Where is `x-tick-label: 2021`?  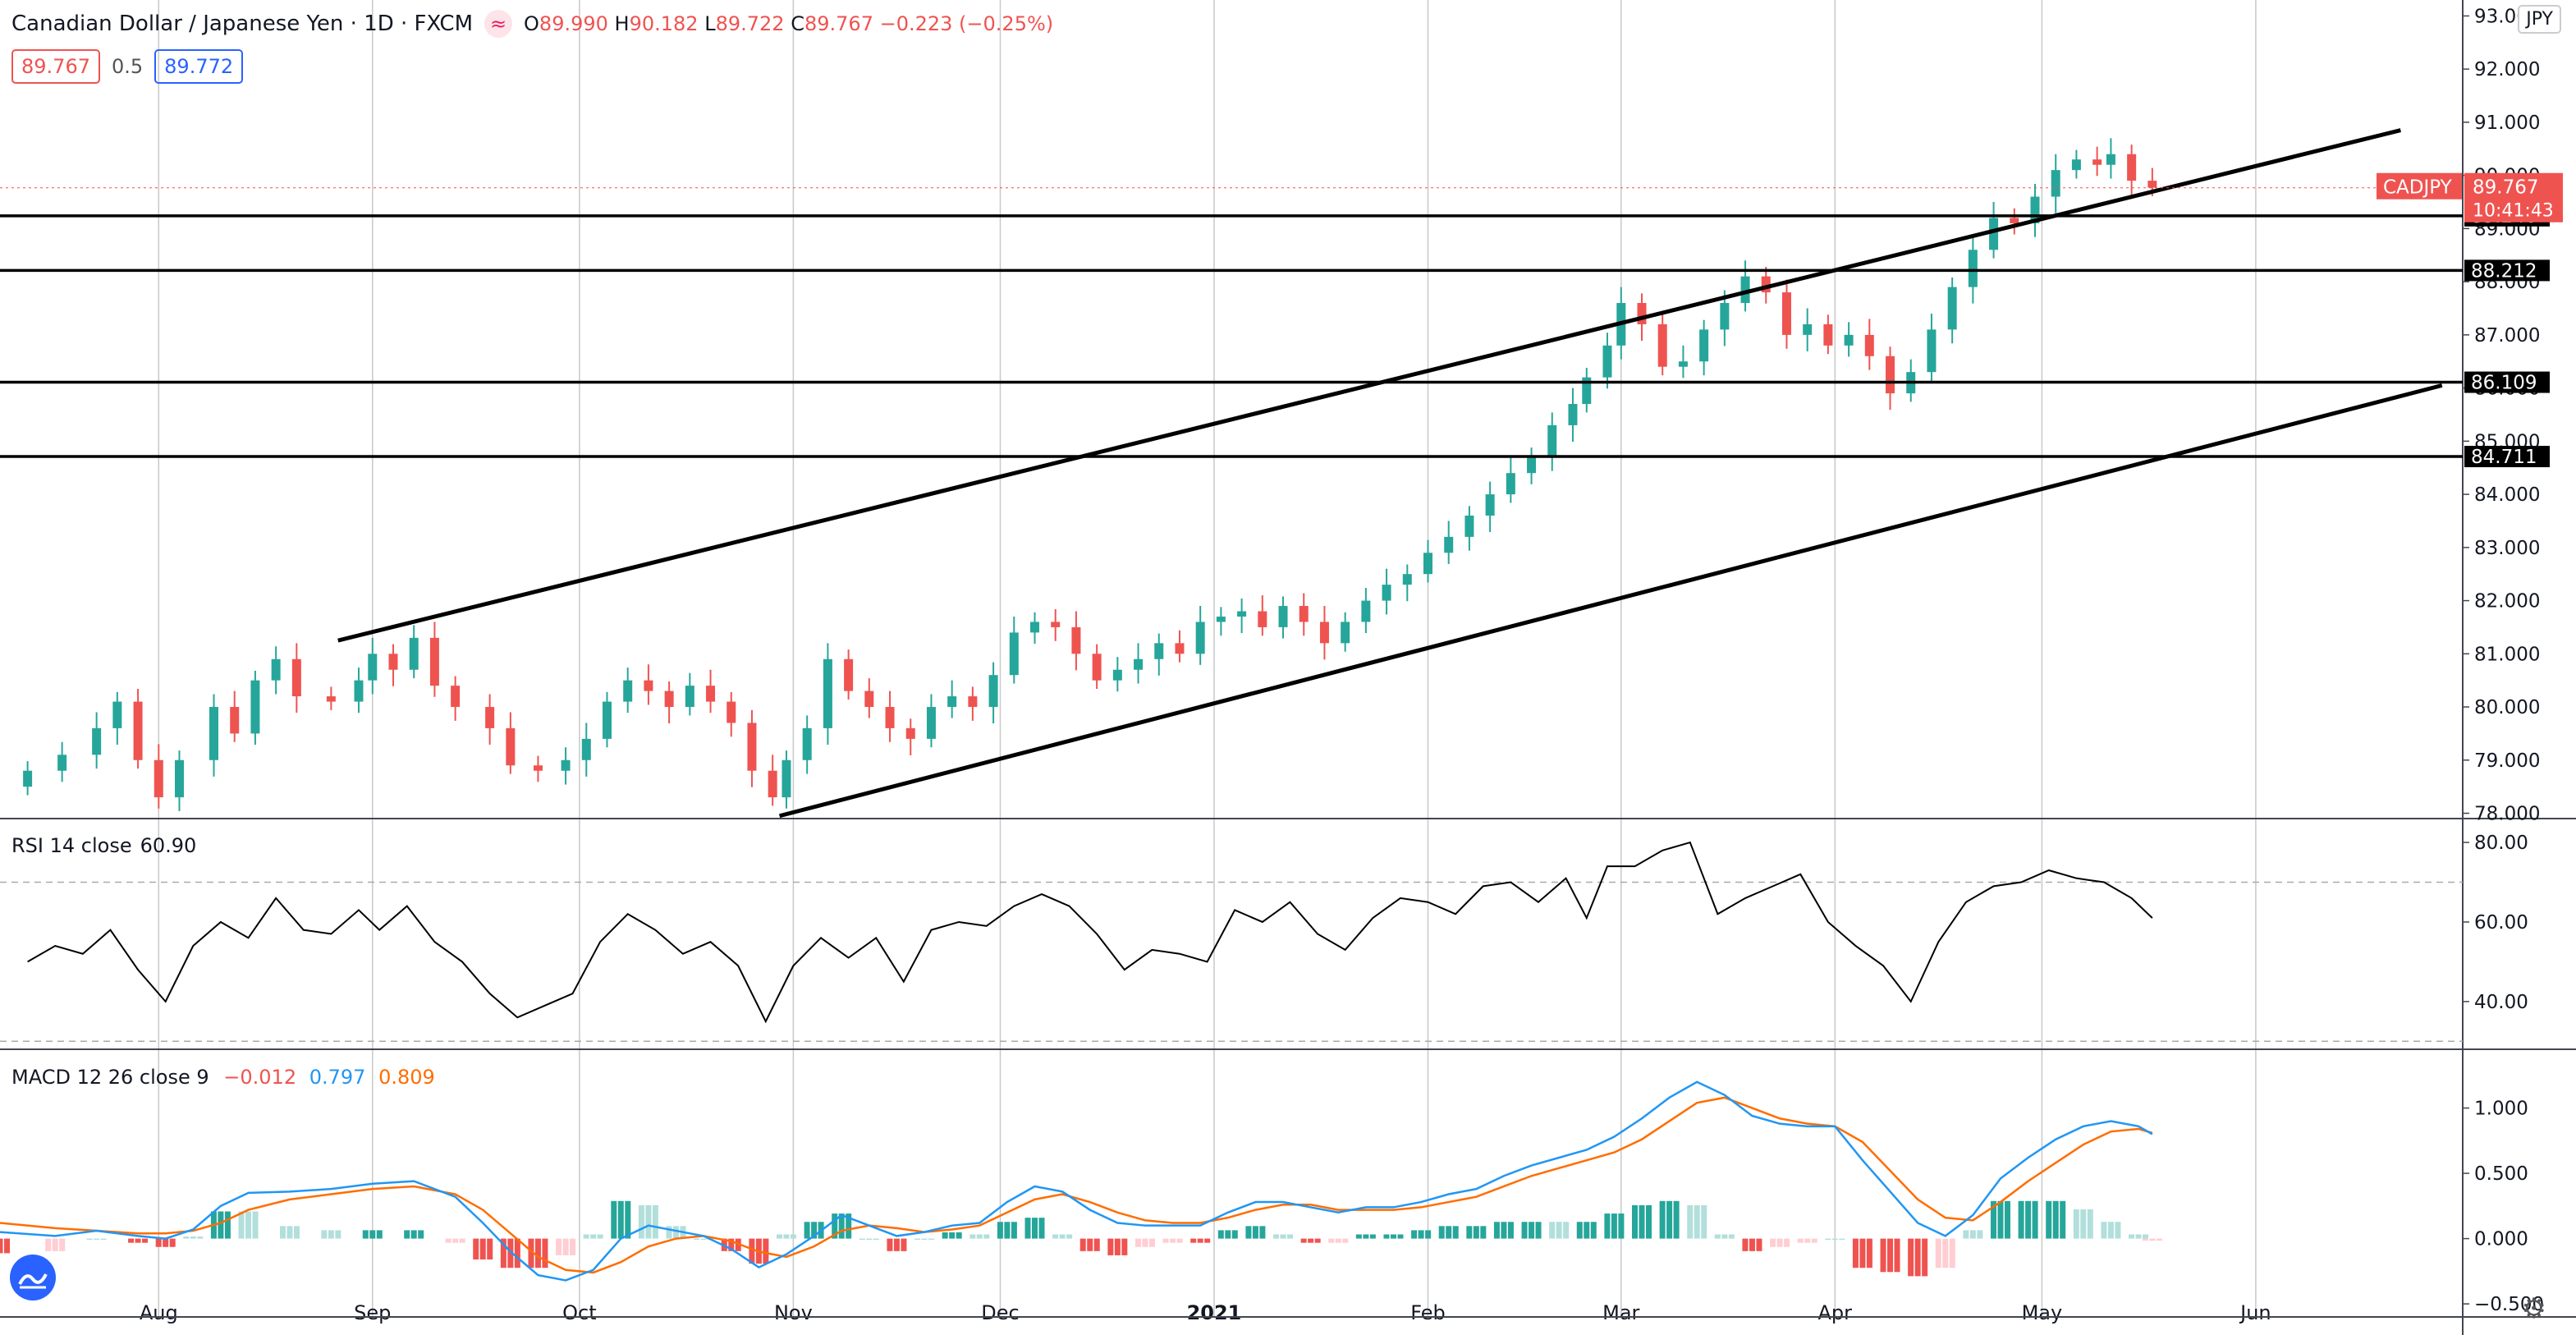 x-tick-label: 2021 is located at coordinates (1214, 1312).